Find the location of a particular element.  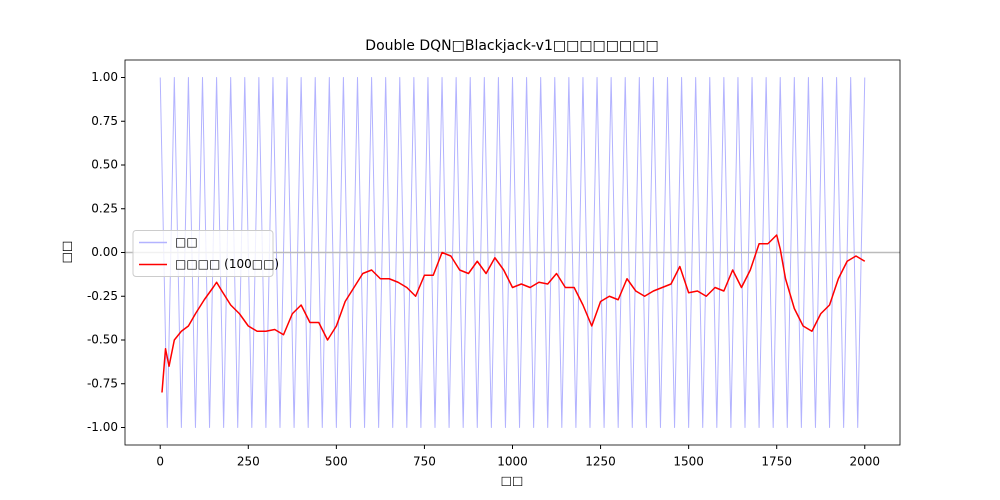

chart-title: Double DQN□Blackjack-v1□□□□□□□□ is located at coordinates (511, 46).